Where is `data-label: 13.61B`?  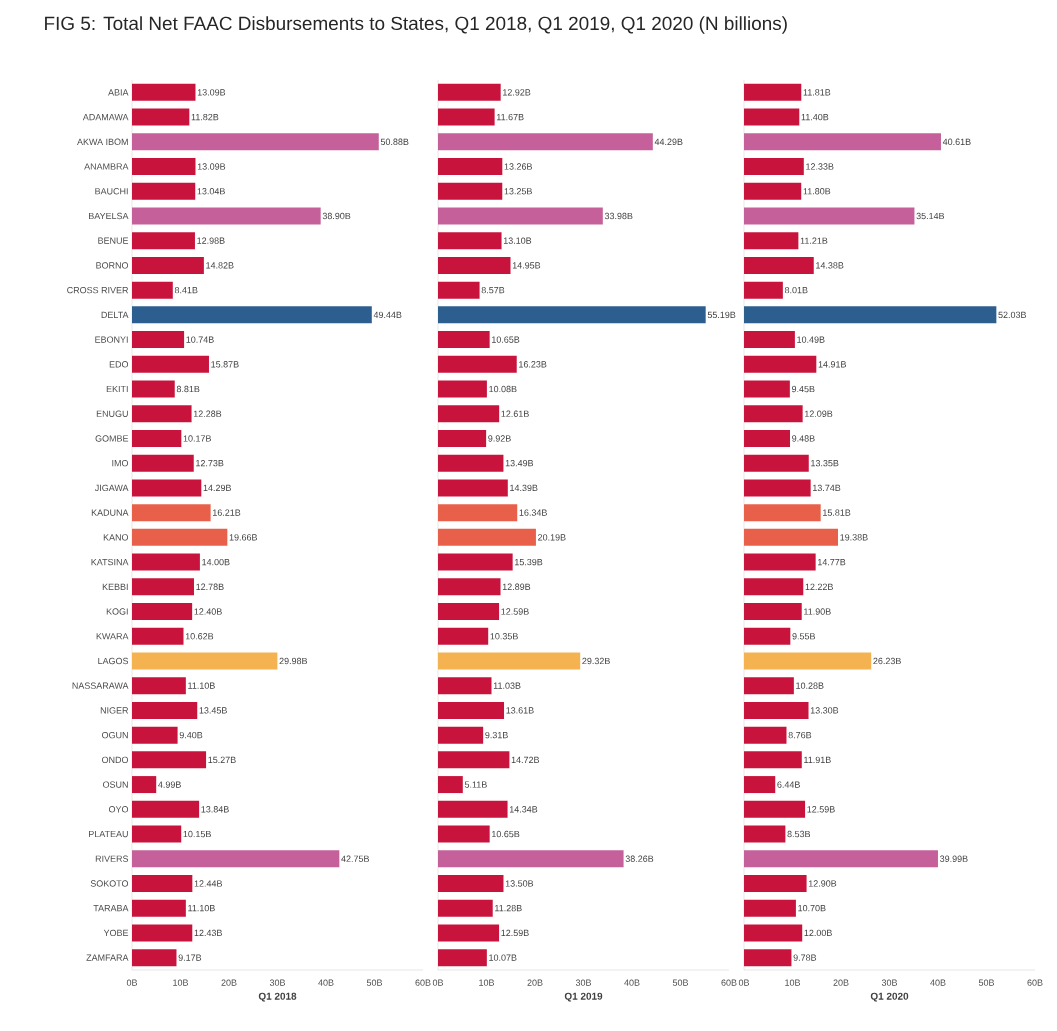
data-label: 13.61B is located at coordinates (520, 710).